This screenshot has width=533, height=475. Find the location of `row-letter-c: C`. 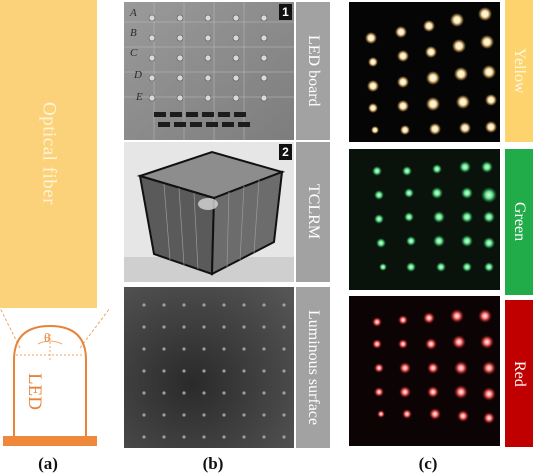

row-letter-c: C is located at coordinates (134, 53).